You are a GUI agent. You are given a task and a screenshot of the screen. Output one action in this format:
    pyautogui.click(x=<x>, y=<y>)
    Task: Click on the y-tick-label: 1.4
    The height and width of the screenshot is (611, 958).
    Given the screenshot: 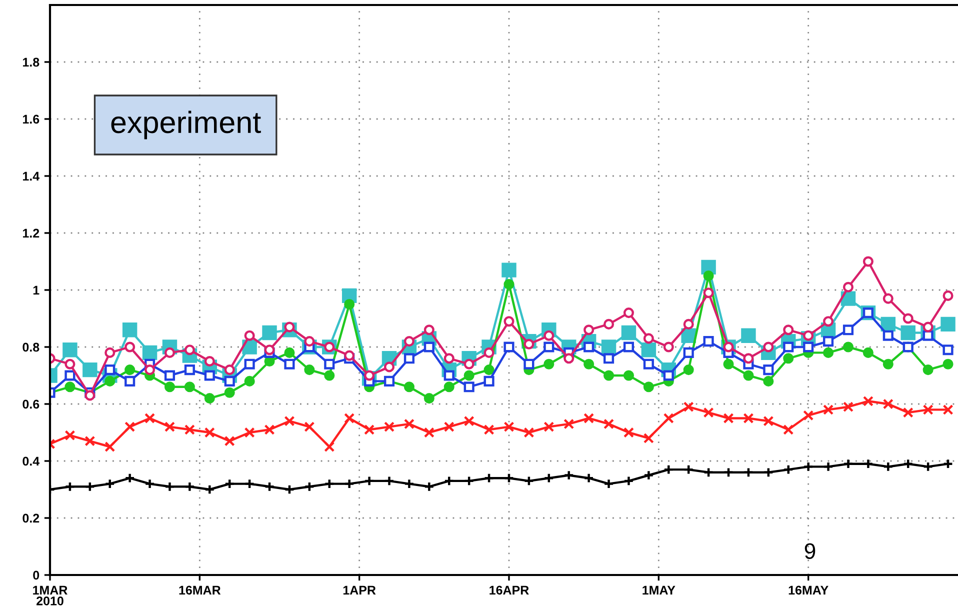 What is the action you would take?
    pyautogui.click(x=31, y=176)
    